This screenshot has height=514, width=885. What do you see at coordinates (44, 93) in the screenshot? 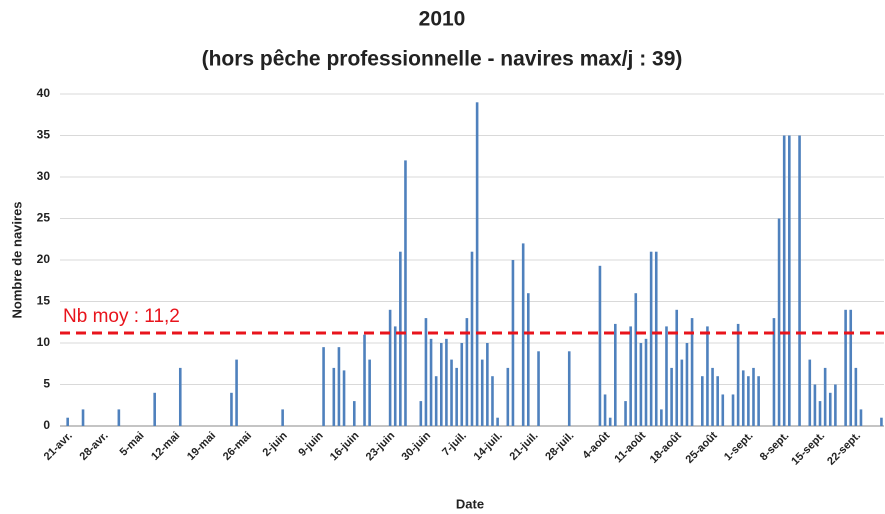
I see `y-tick-label: 40` at bounding box center [44, 93].